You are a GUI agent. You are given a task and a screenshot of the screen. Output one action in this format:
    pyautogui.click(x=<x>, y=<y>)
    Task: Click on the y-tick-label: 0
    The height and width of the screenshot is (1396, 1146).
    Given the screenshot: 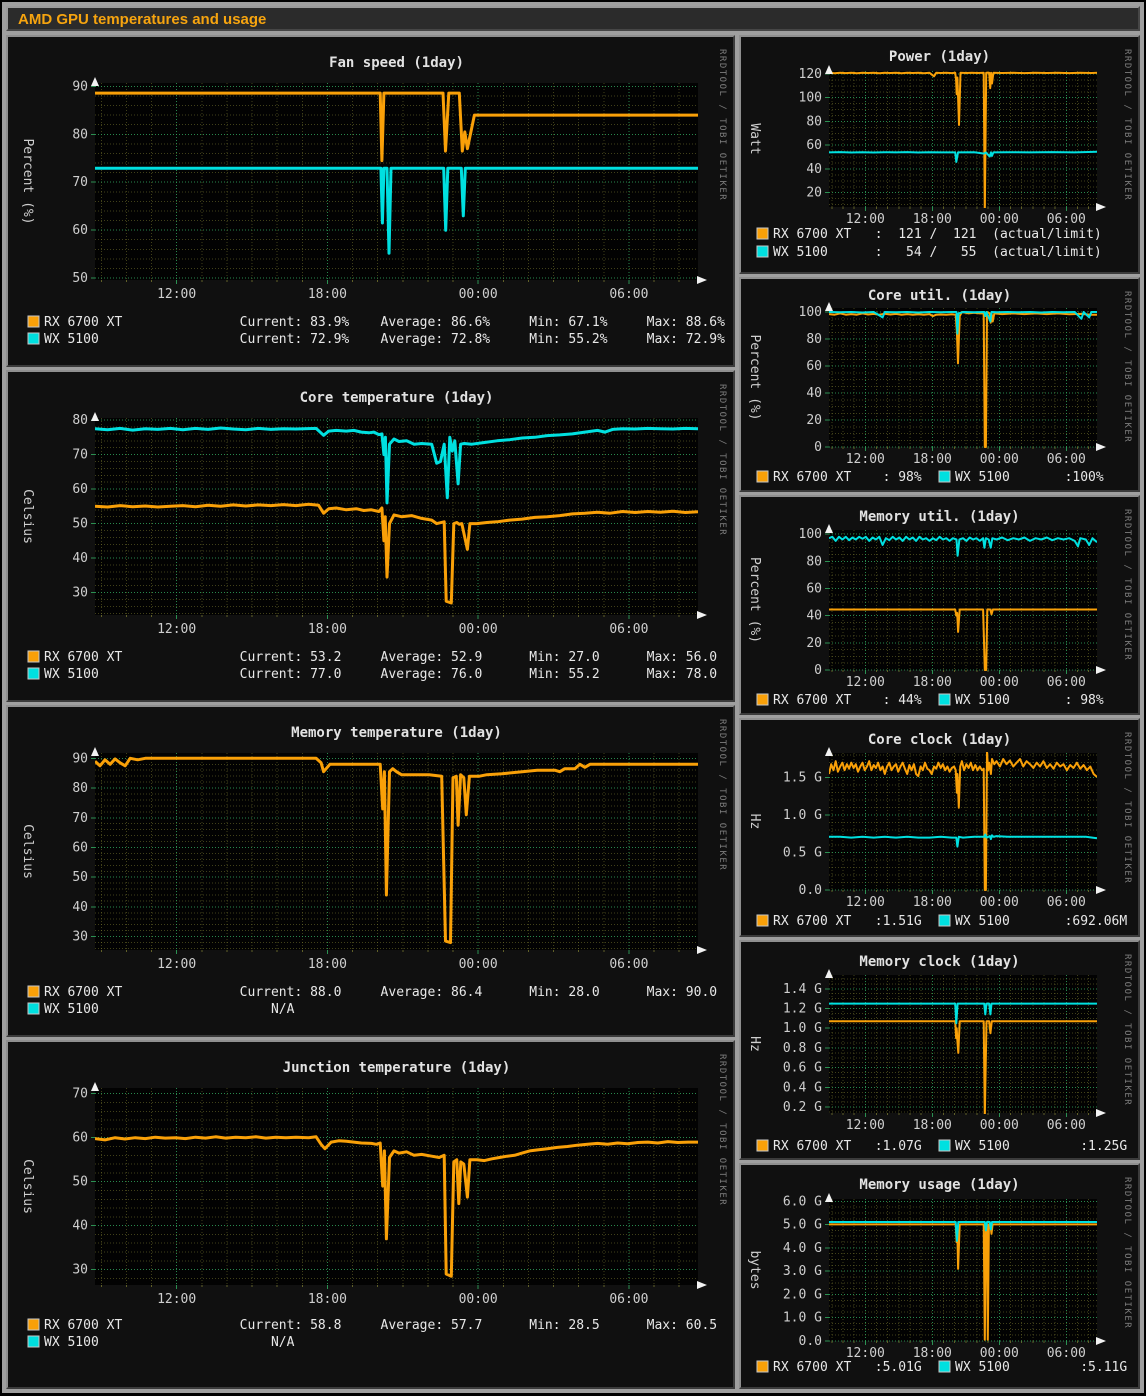 What is the action you would take?
    pyautogui.click(x=818, y=447)
    